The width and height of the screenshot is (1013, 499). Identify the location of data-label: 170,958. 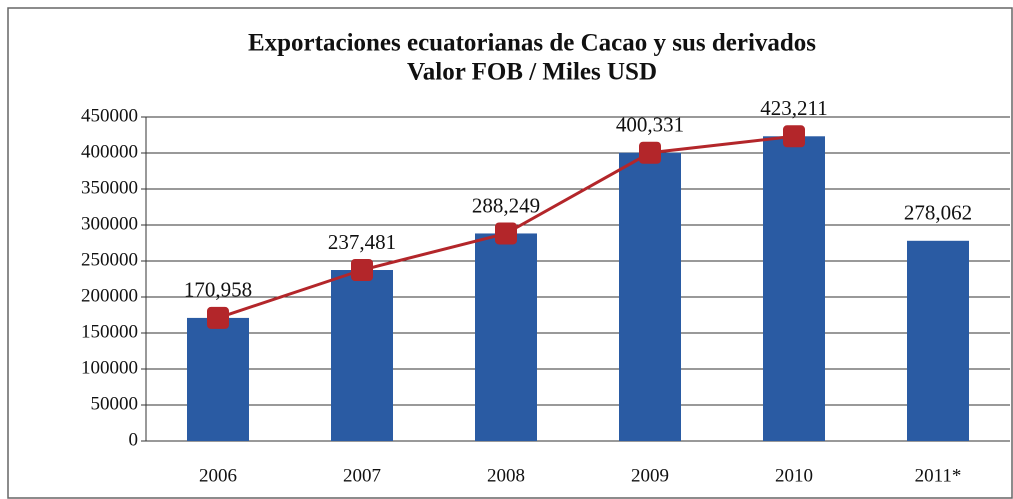
(218, 290).